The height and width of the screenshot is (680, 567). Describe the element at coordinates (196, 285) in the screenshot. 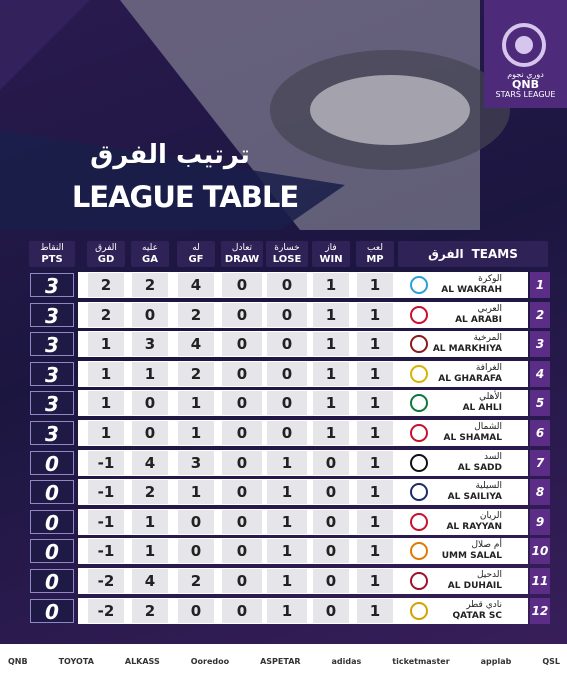

I see `stat-cell: 4` at that location.